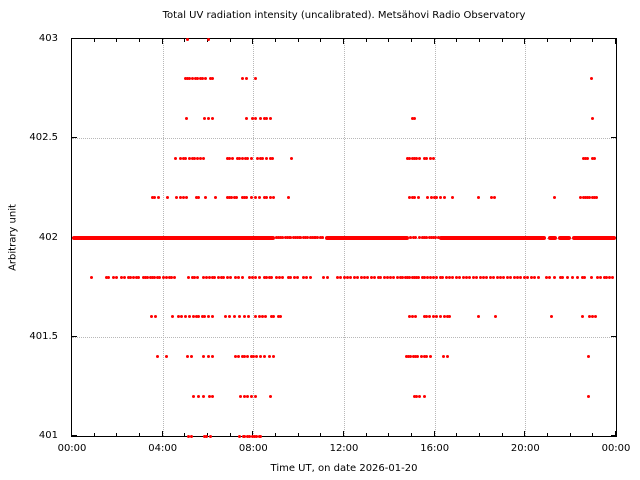 The image size is (640, 480). What do you see at coordinates (564, 237) in the screenshot?
I see `data-segment` at bounding box center [564, 237].